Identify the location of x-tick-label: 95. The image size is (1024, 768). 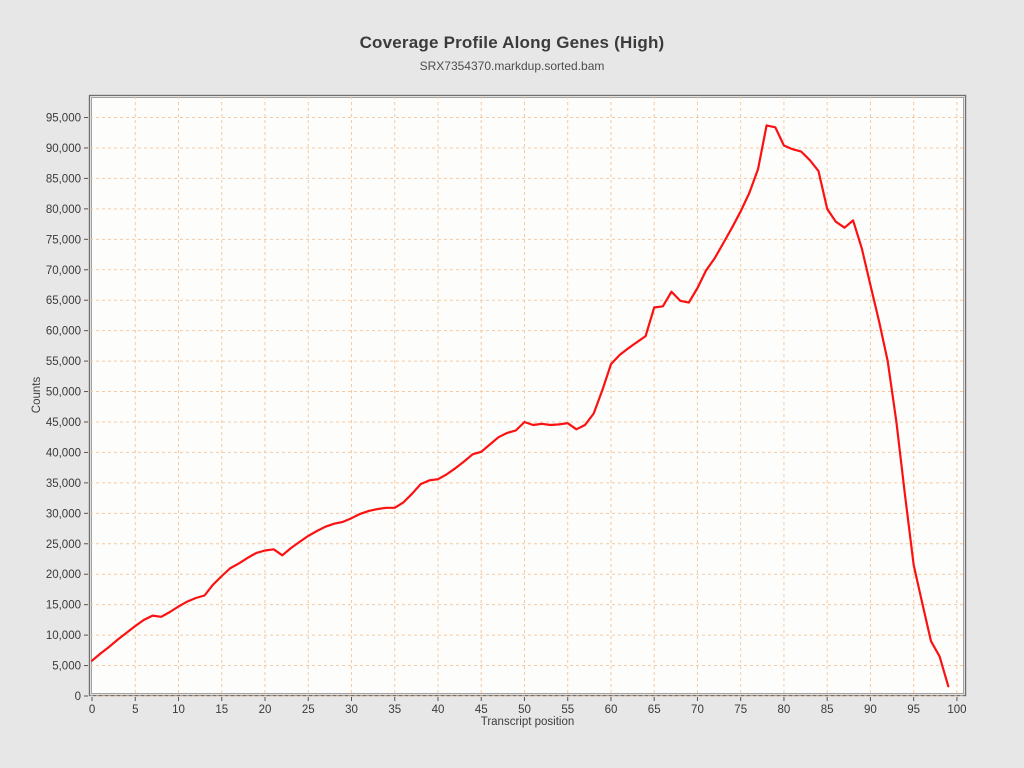
(913, 710).